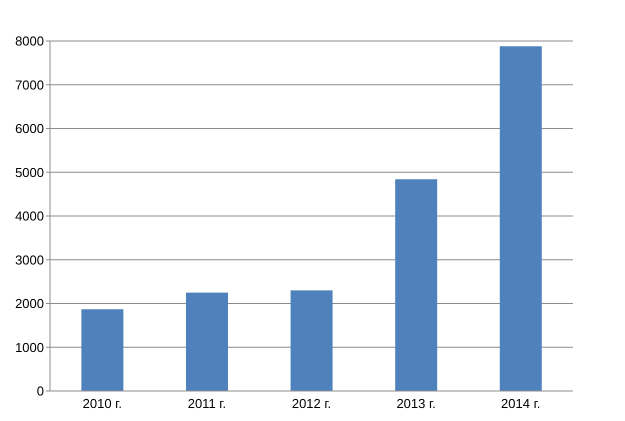 The width and height of the screenshot is (625, 421). Describe the element at coordinates (102, 404) in the screenshot. I see `x-tick-label: 2010 г.` at that location.